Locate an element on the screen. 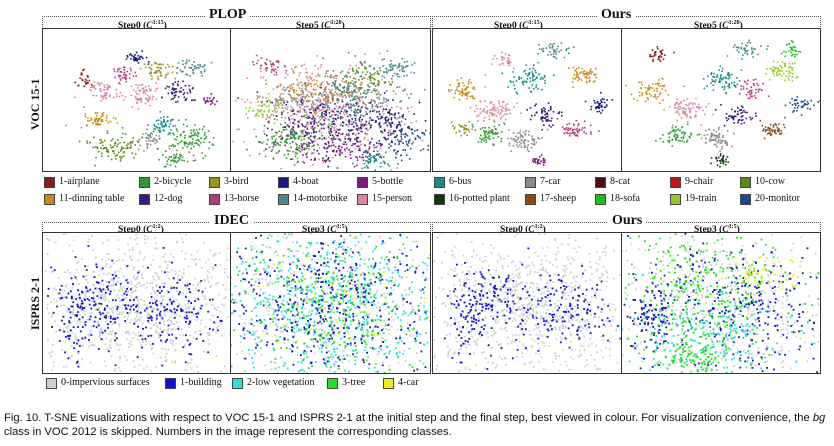  legend-label: 20-monitor is located at coordinates (777, 198).